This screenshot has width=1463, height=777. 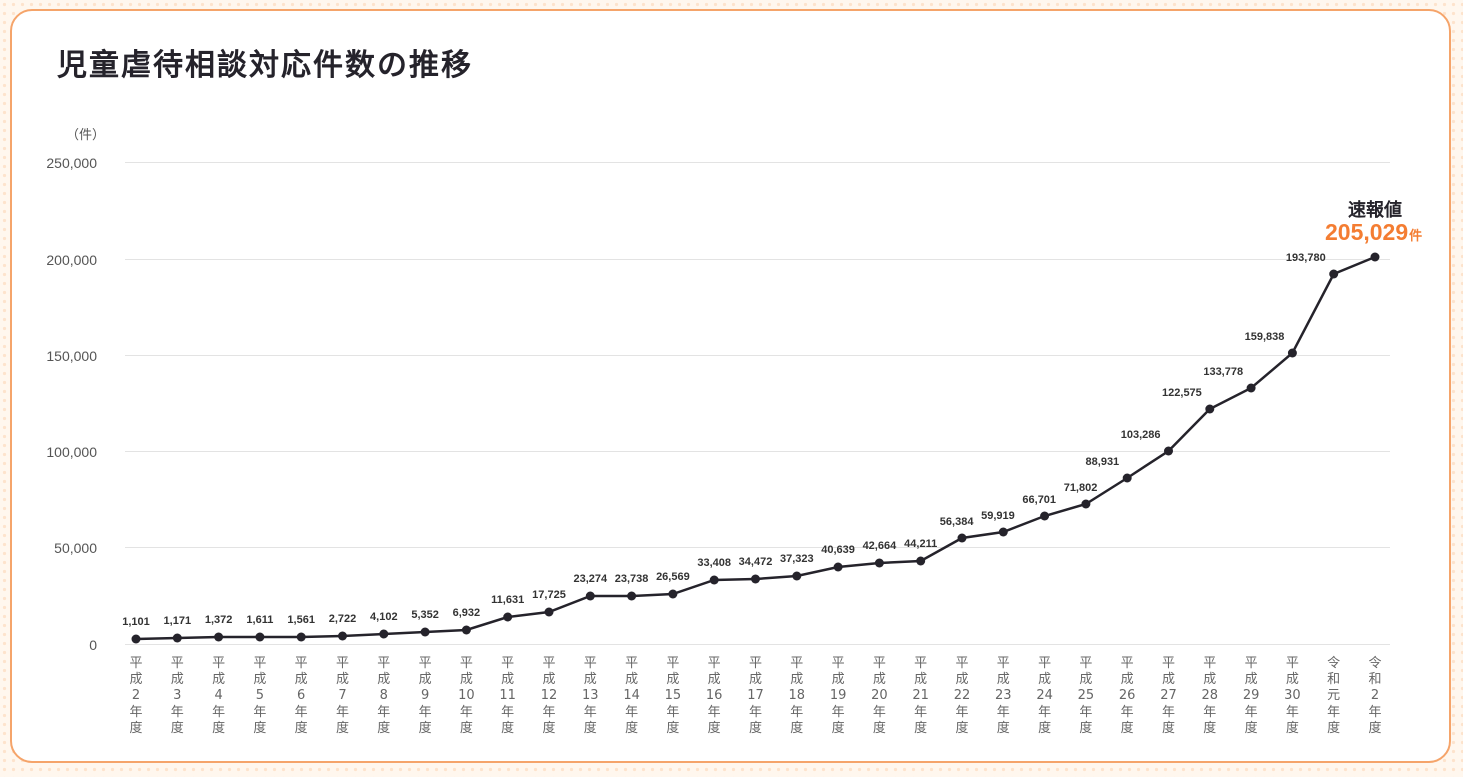 I want to click on x-tick-label-char: 令, so click(x=1375, y=663).